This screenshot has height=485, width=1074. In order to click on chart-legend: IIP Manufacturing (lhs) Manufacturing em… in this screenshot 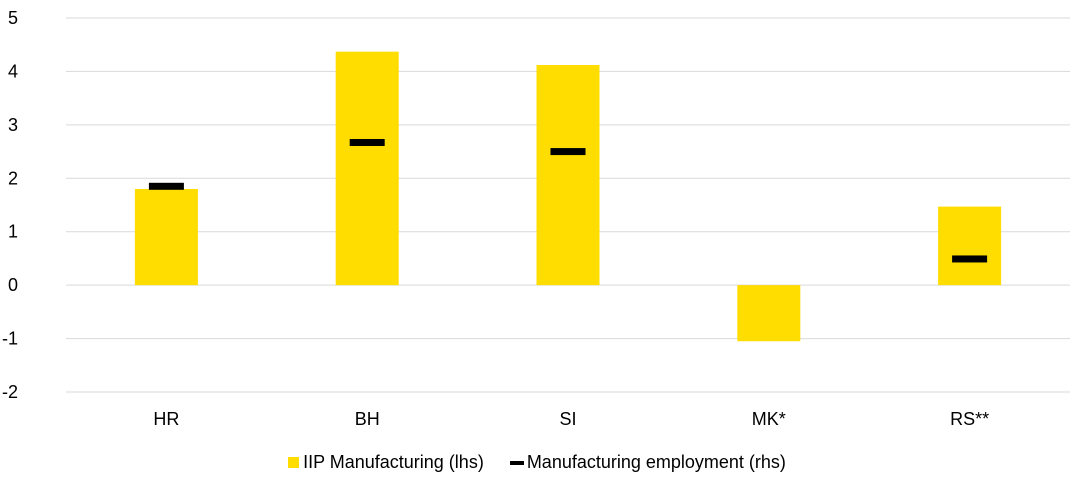, I will do `click(537, 462)`.